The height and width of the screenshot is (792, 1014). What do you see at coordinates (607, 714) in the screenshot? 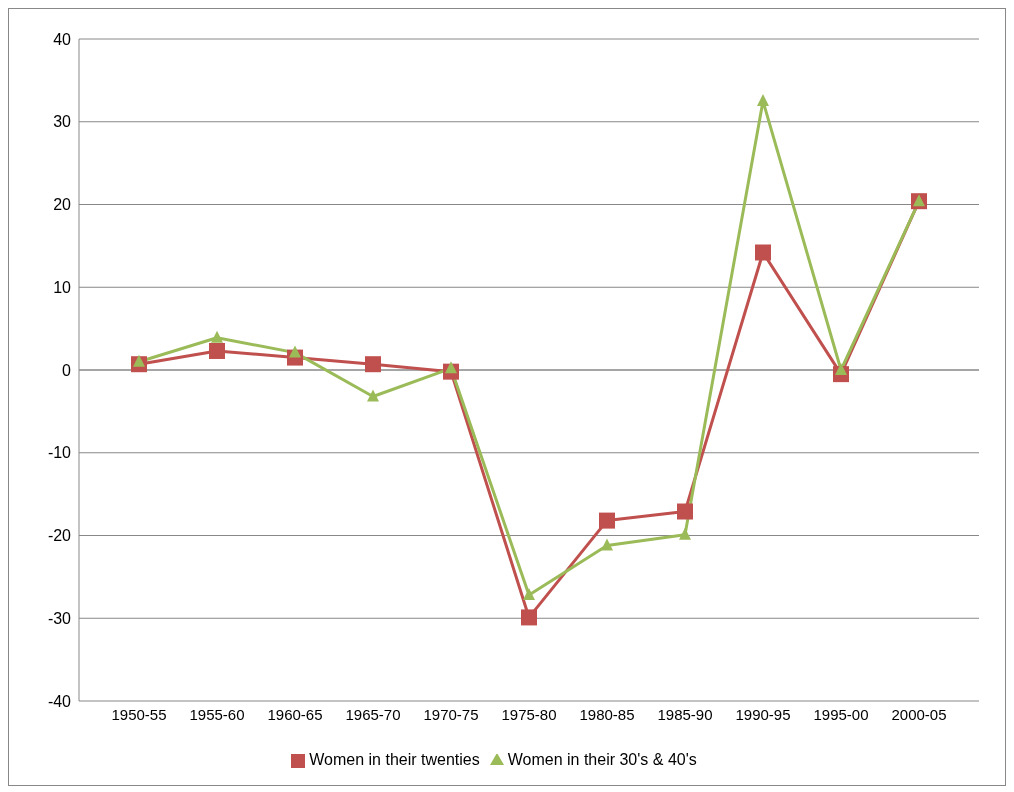
I see `x-tick-label: 1980-85` at bounding box center [607, 714].